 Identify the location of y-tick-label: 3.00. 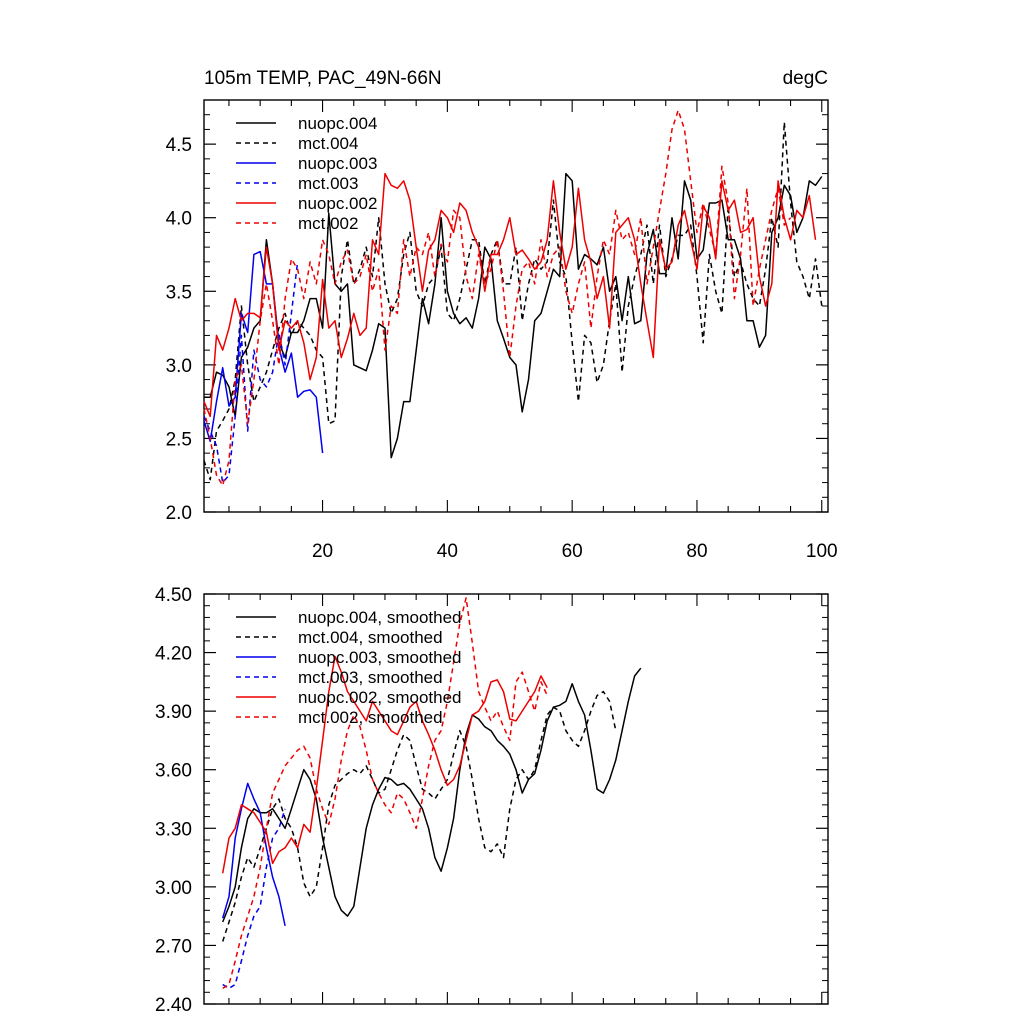
(173, 888).